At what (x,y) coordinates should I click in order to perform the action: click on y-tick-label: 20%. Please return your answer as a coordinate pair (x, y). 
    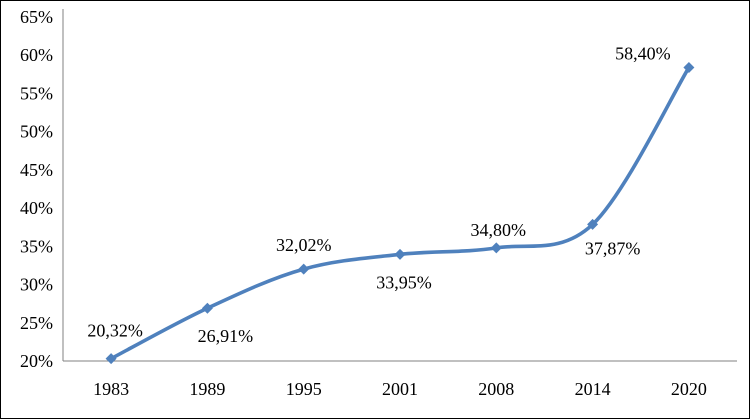
    Looking at the image, I should click on (36, 361).